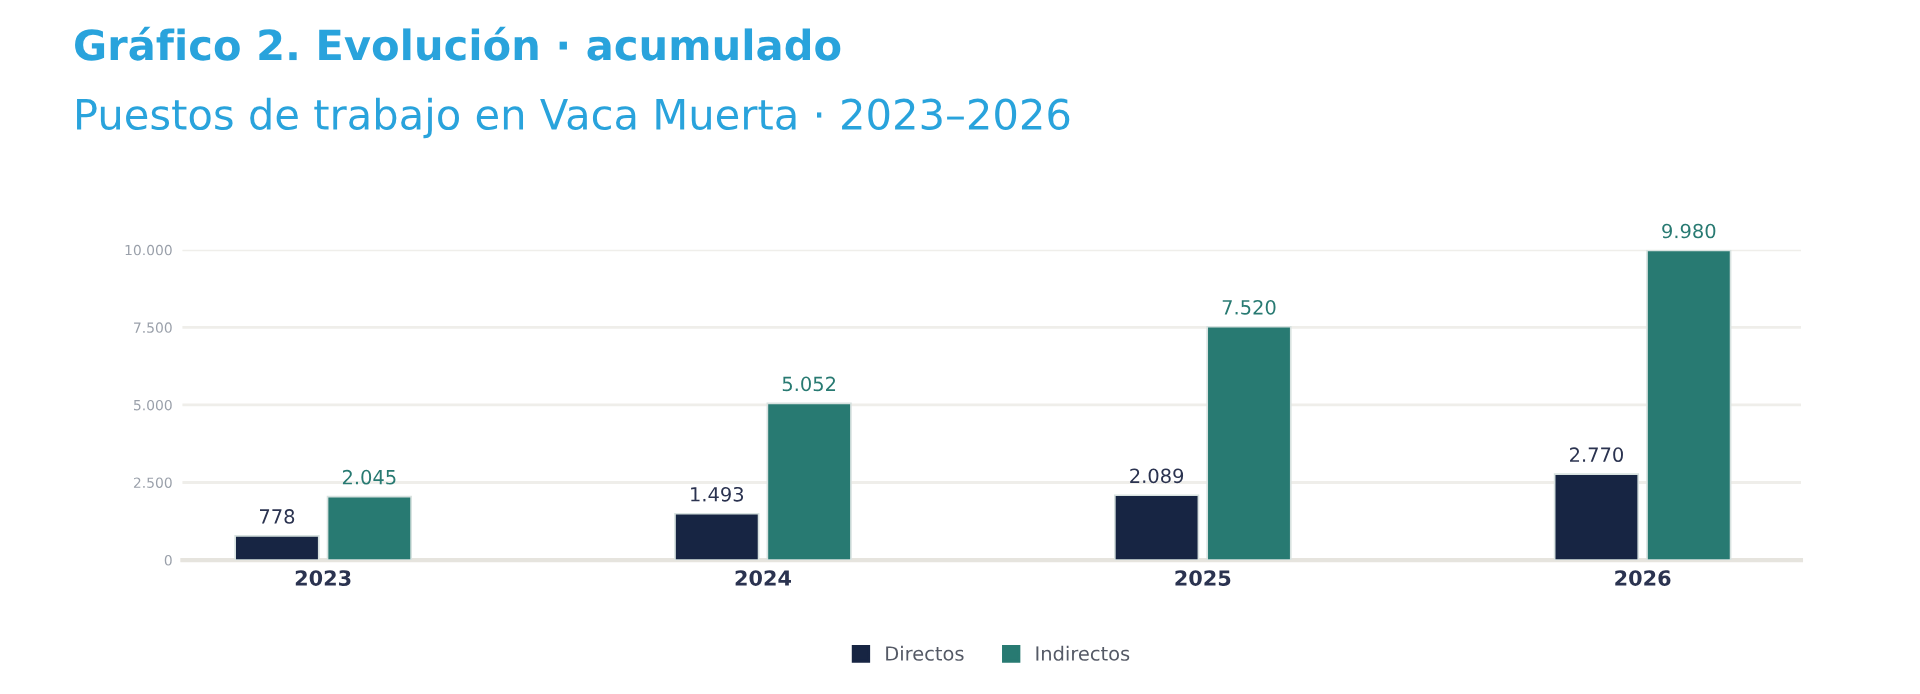  I want to click on legend-label: Directos, so click(925, 653).